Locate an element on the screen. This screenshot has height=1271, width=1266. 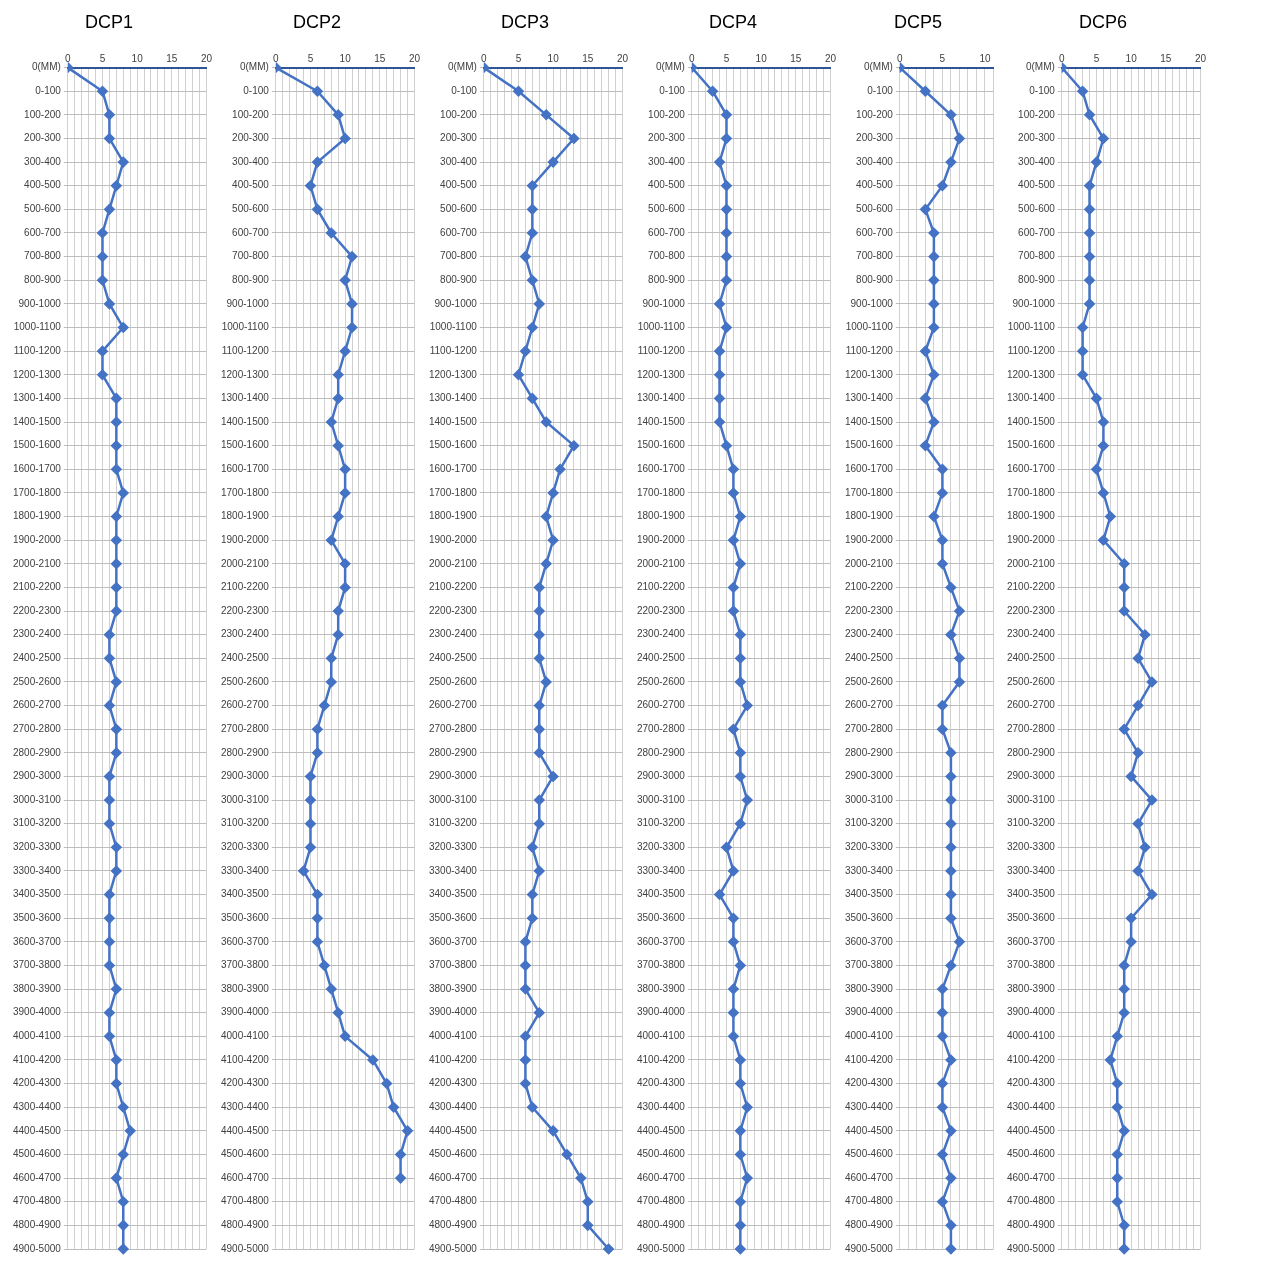
y-tick-label: 500-600 is located at coordinates (43, 209).